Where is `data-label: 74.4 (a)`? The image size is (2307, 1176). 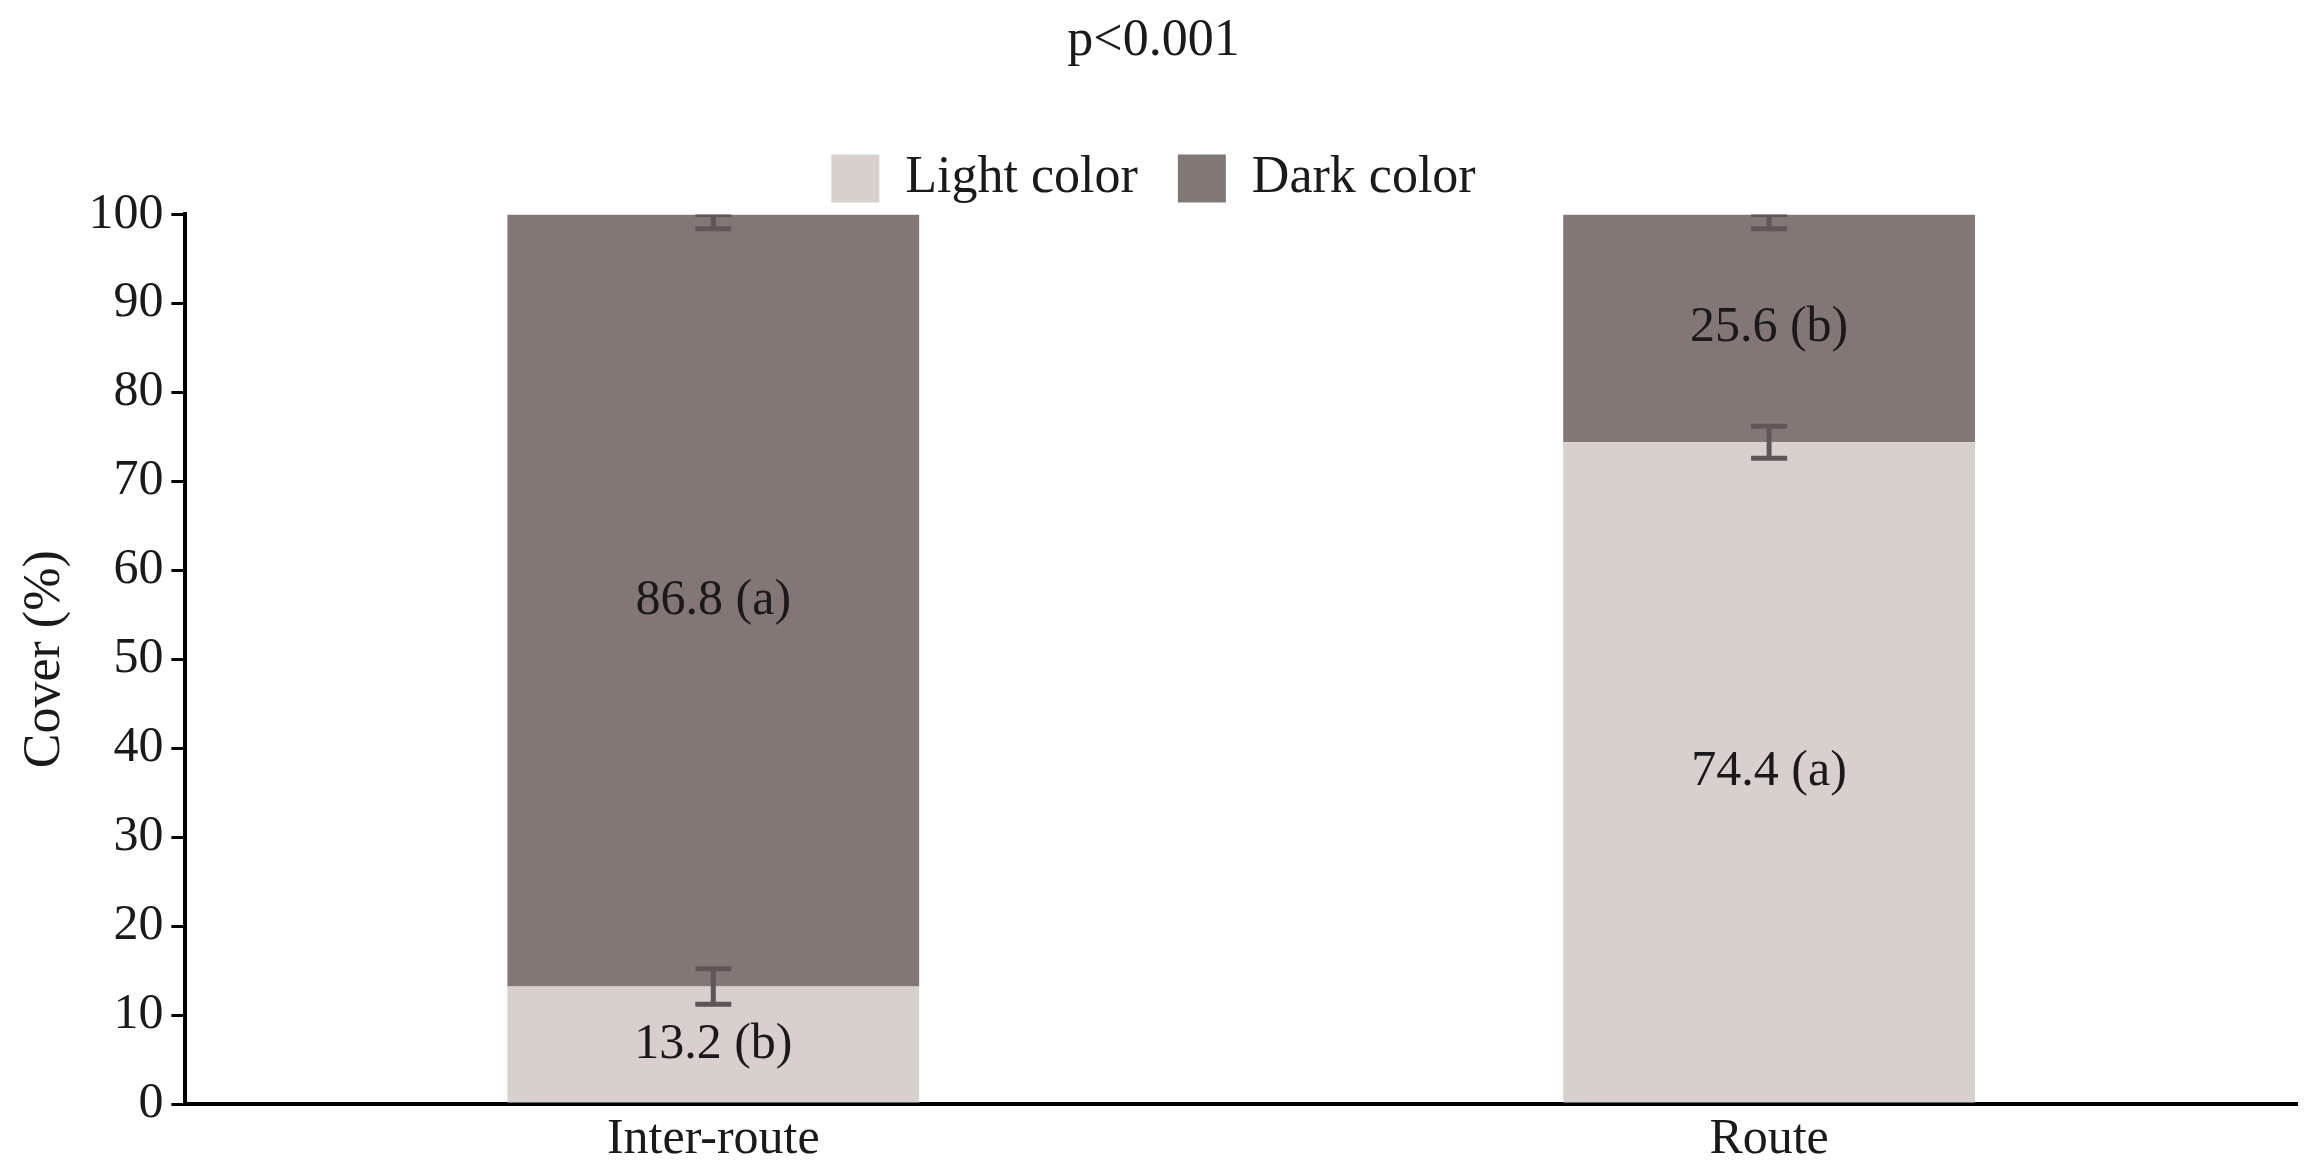
data-label: 74.4 (a) is located at coordinates (1769, 768).